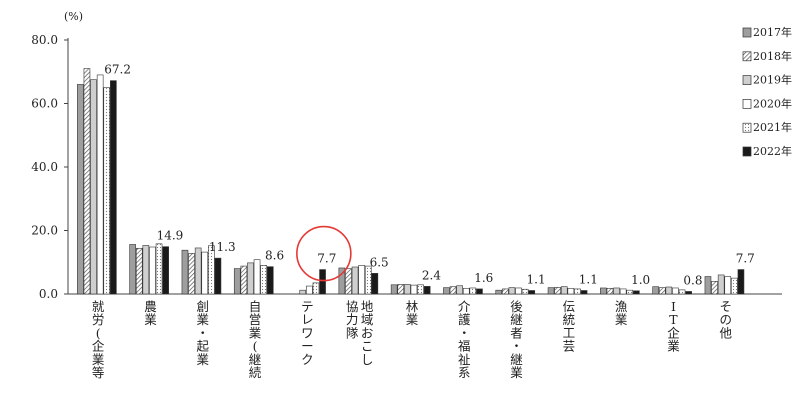 This screenshot has height=396, width=799. Describe the element at coordinates (307, 346) in the screenshot. I see `category-label-char: ー` at that location.